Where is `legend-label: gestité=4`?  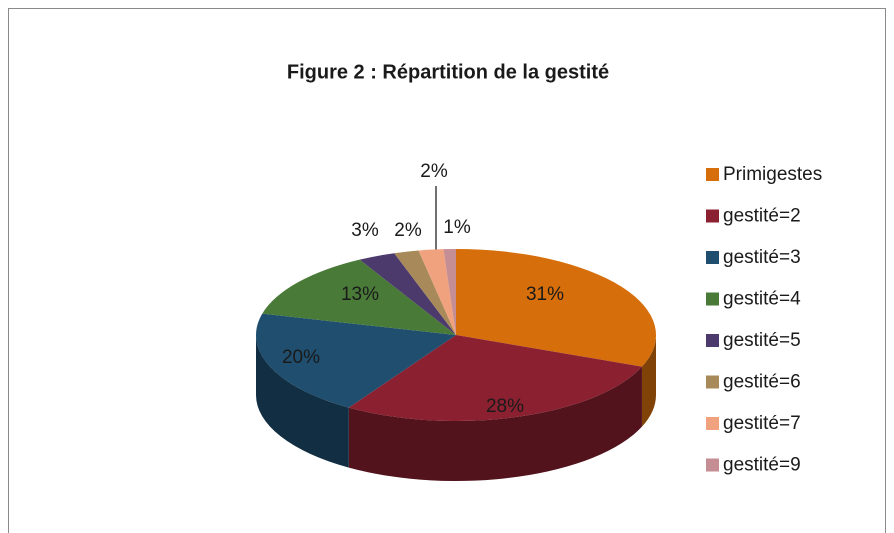 legend-label: gestité=4 is located at coordinates (762, 299).